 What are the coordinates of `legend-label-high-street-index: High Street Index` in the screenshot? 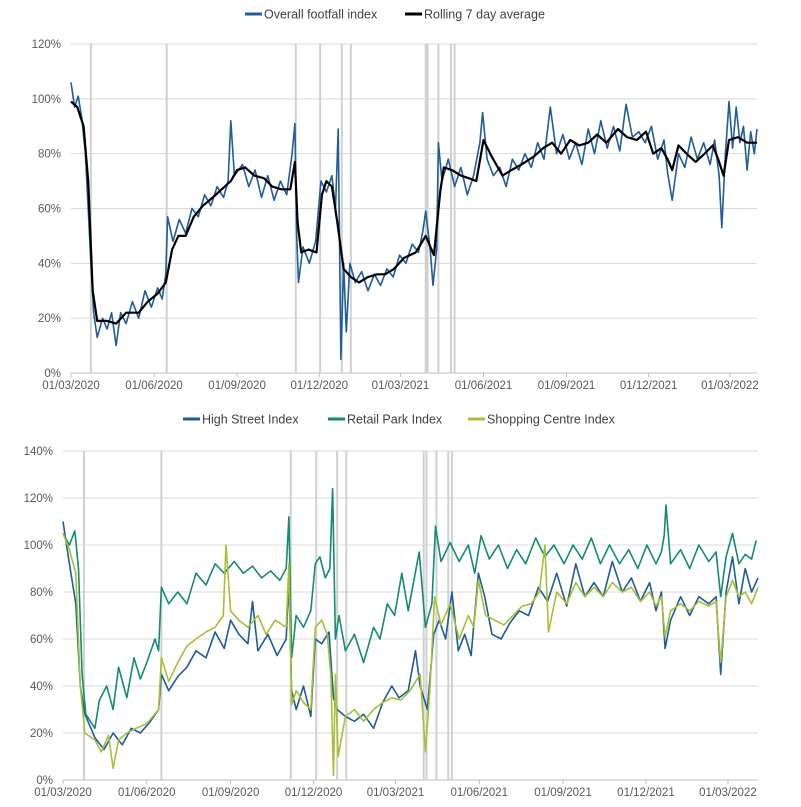 It's located at (250, 420).